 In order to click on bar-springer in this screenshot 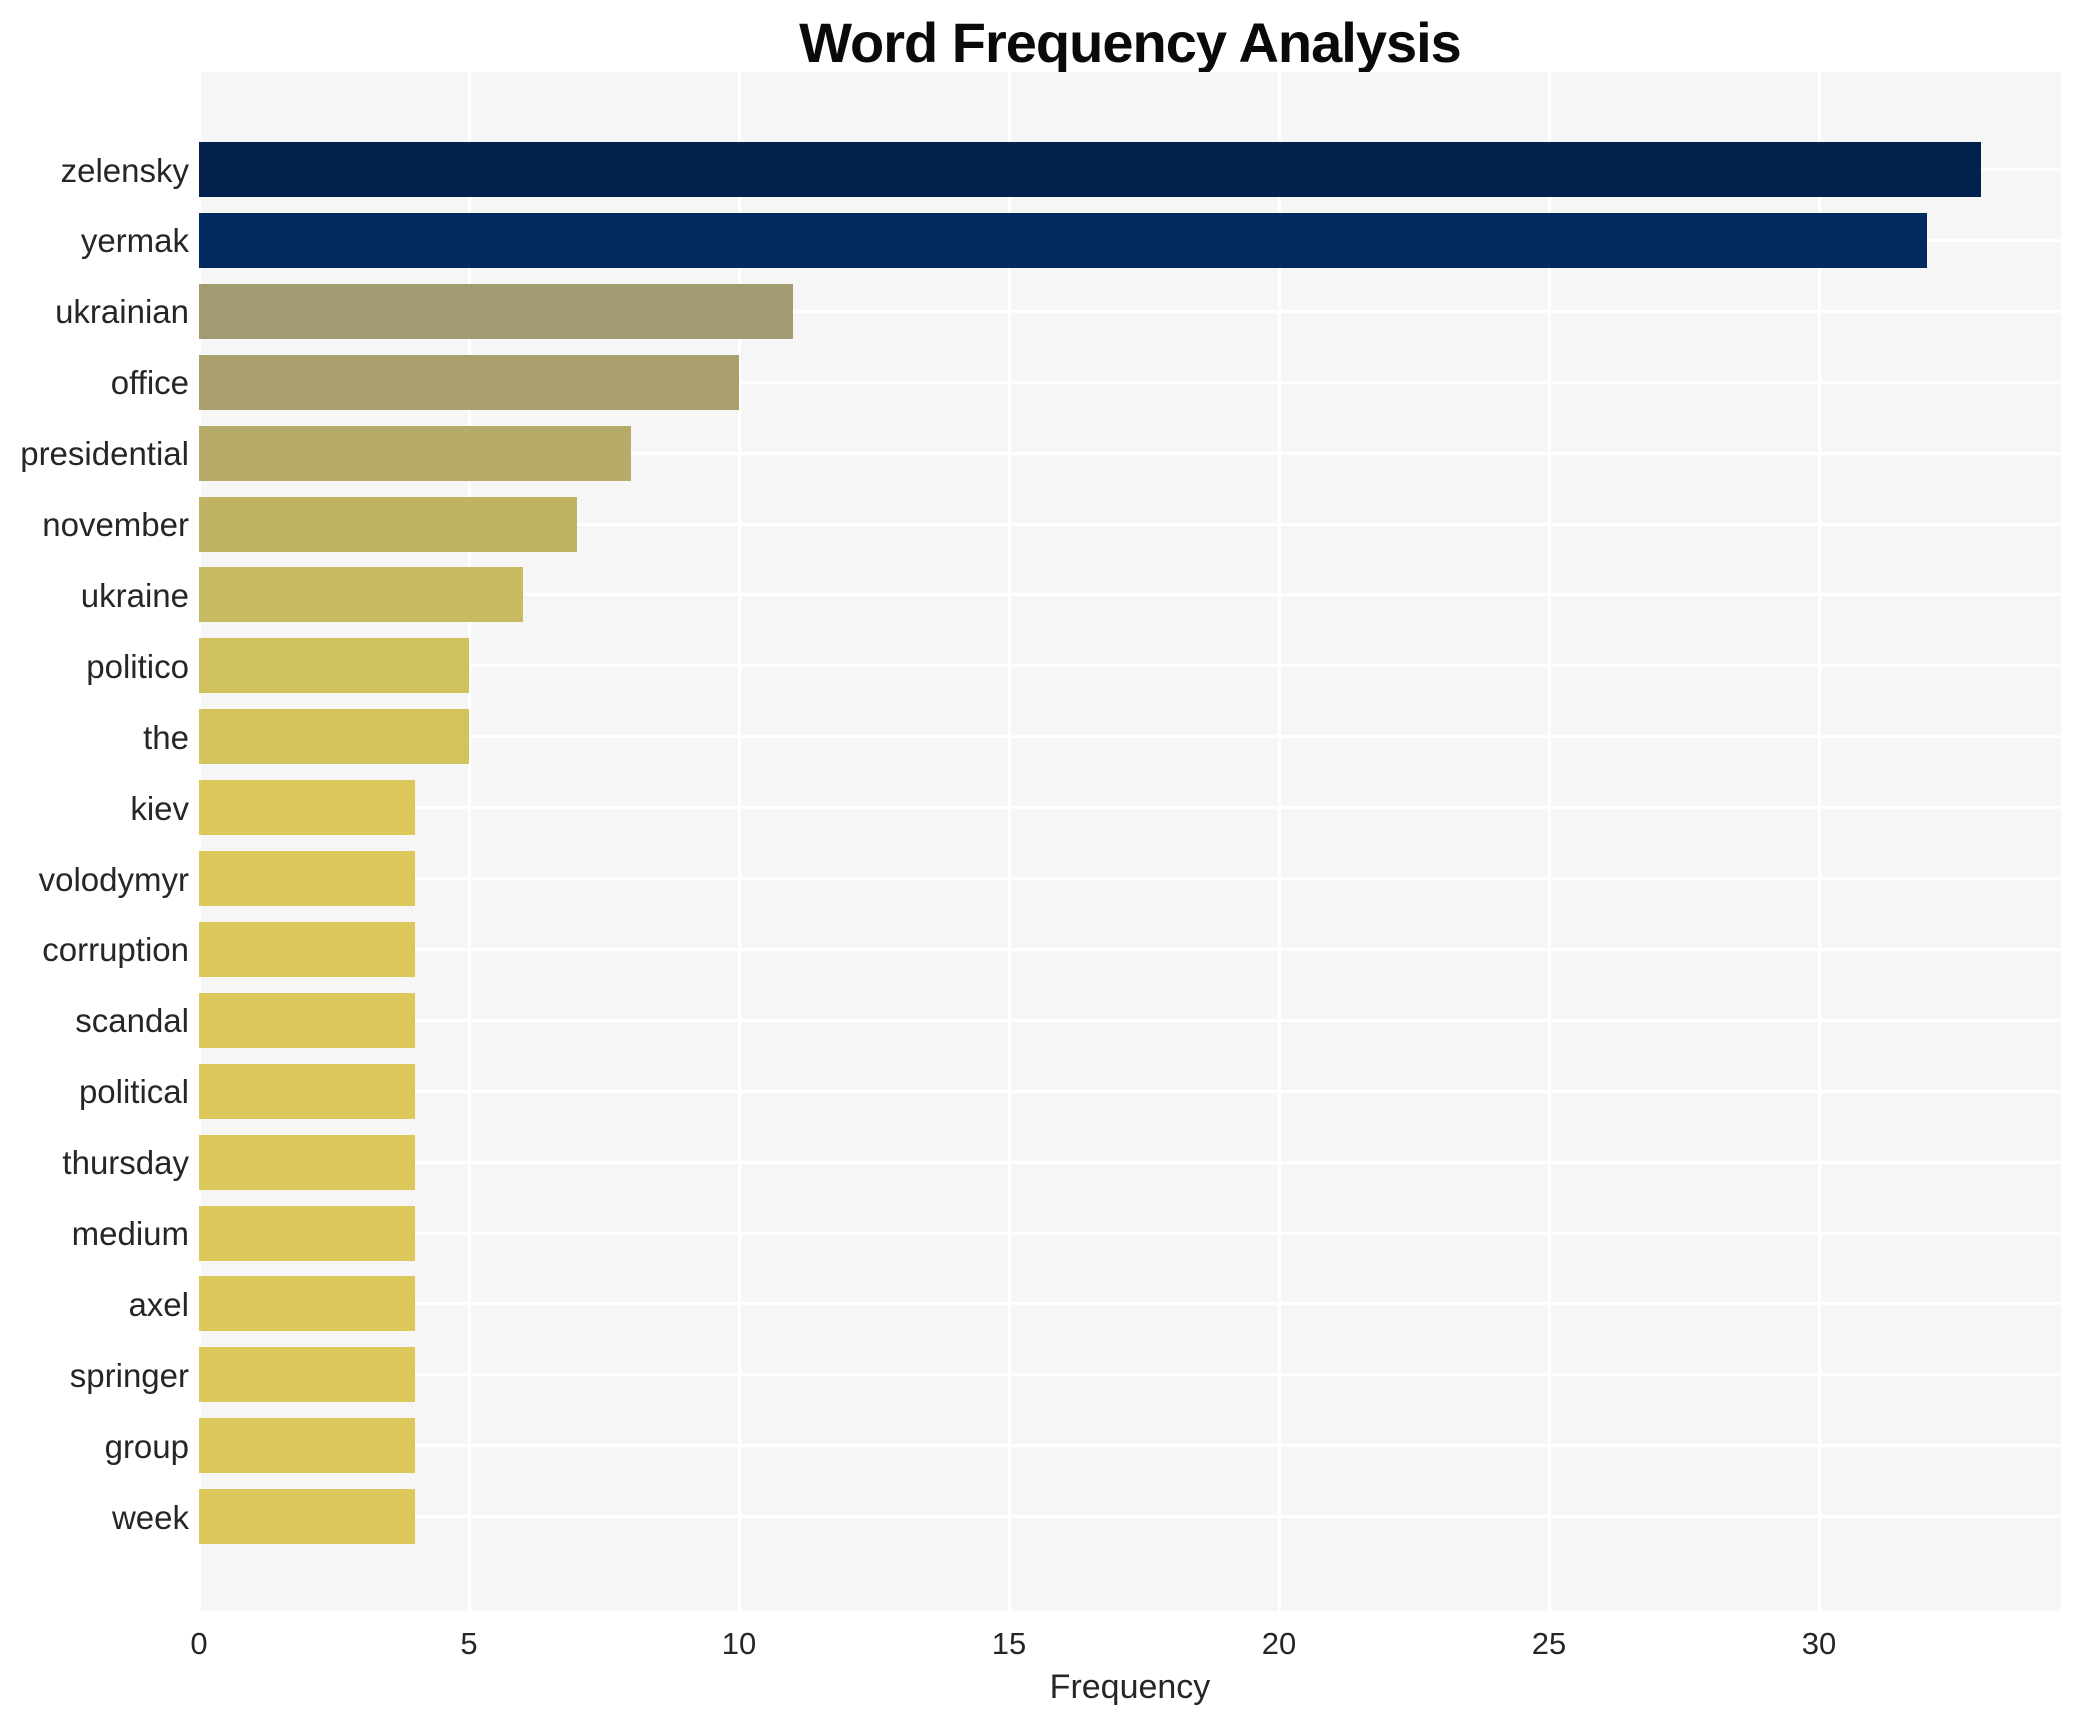, I will do `click(307, 1375)`.